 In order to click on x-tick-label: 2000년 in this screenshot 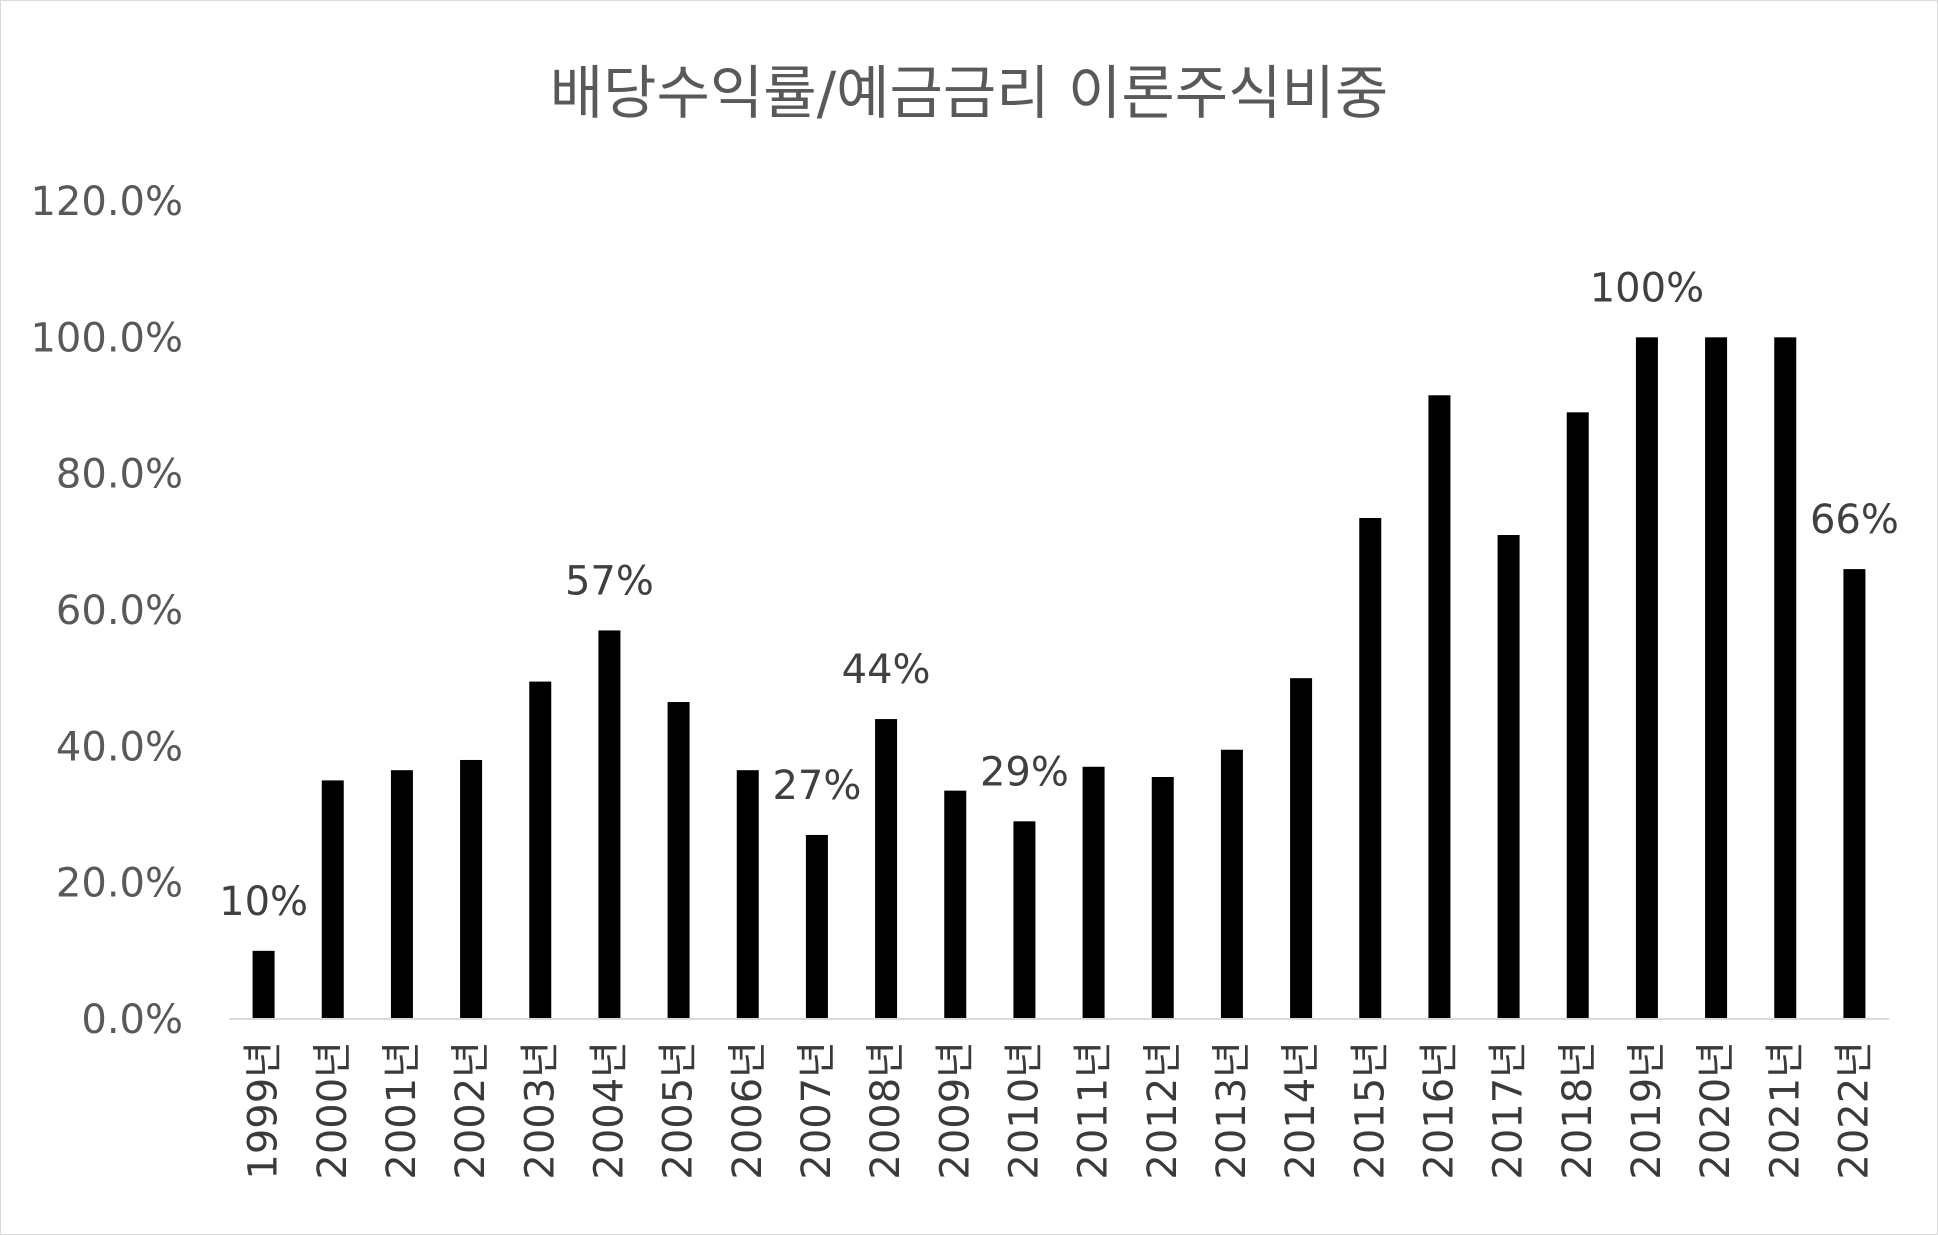, I will do `click(333, 1110)`.